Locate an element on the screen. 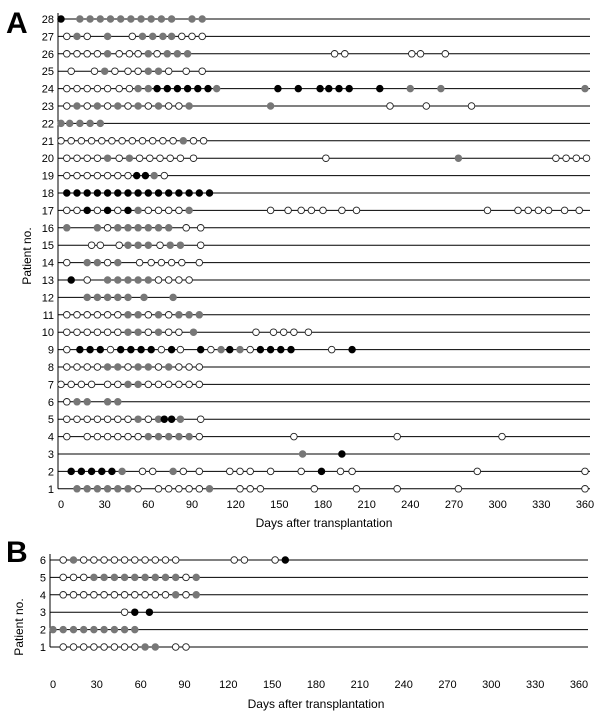 The image size is (600, 711). x-tick-label: 60 is located at coordinates (148, 505).